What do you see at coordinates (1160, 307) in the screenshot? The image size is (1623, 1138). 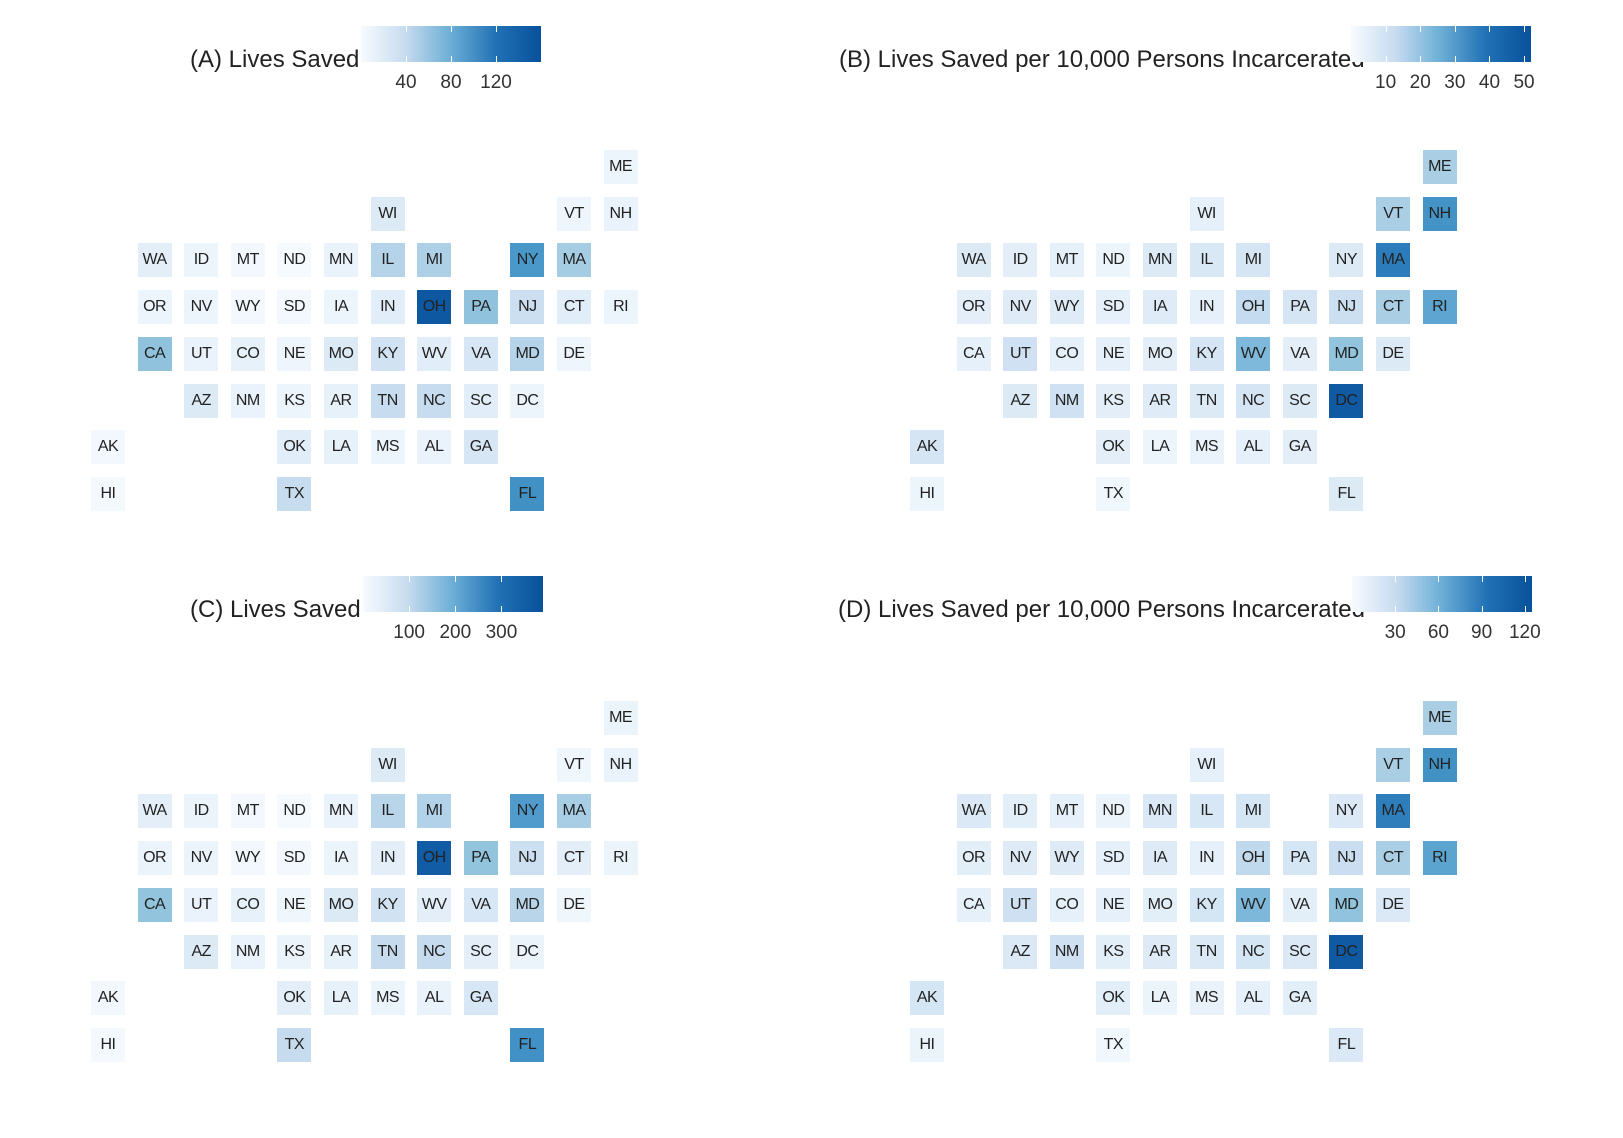 I see `state-tile-ia: IA` at bounding box center [1160, 307].